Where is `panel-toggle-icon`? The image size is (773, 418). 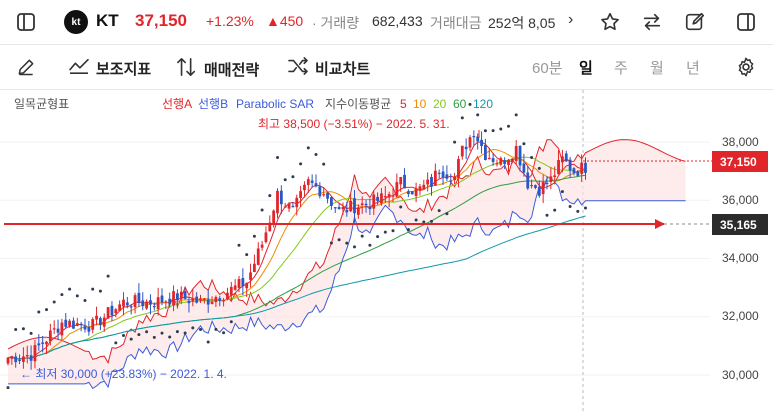
panel-toggle-icon is located at coordinates (746, 22).